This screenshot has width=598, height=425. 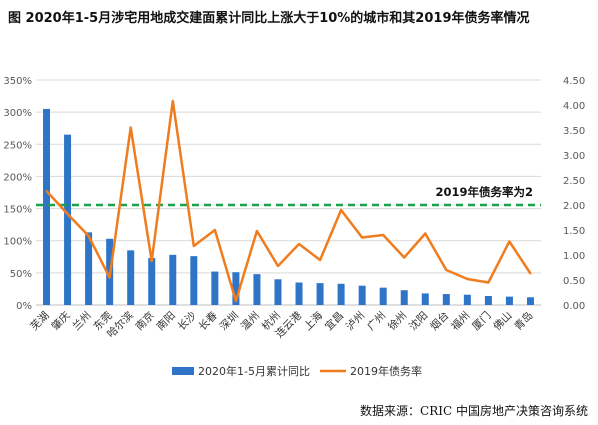 What do you see at coordinates (17, 210) in the screenshot?
I see `y-left-tick-label: 150%` at bounding box center [17, 210].